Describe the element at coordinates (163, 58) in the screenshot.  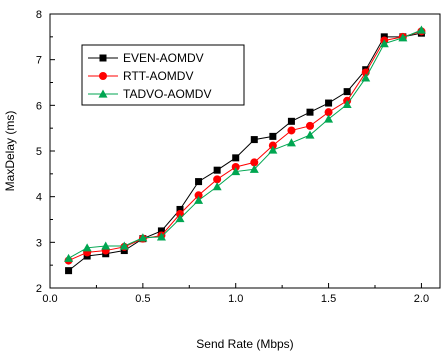
I see `legend-label: EVEN-AOMDV` at that location.